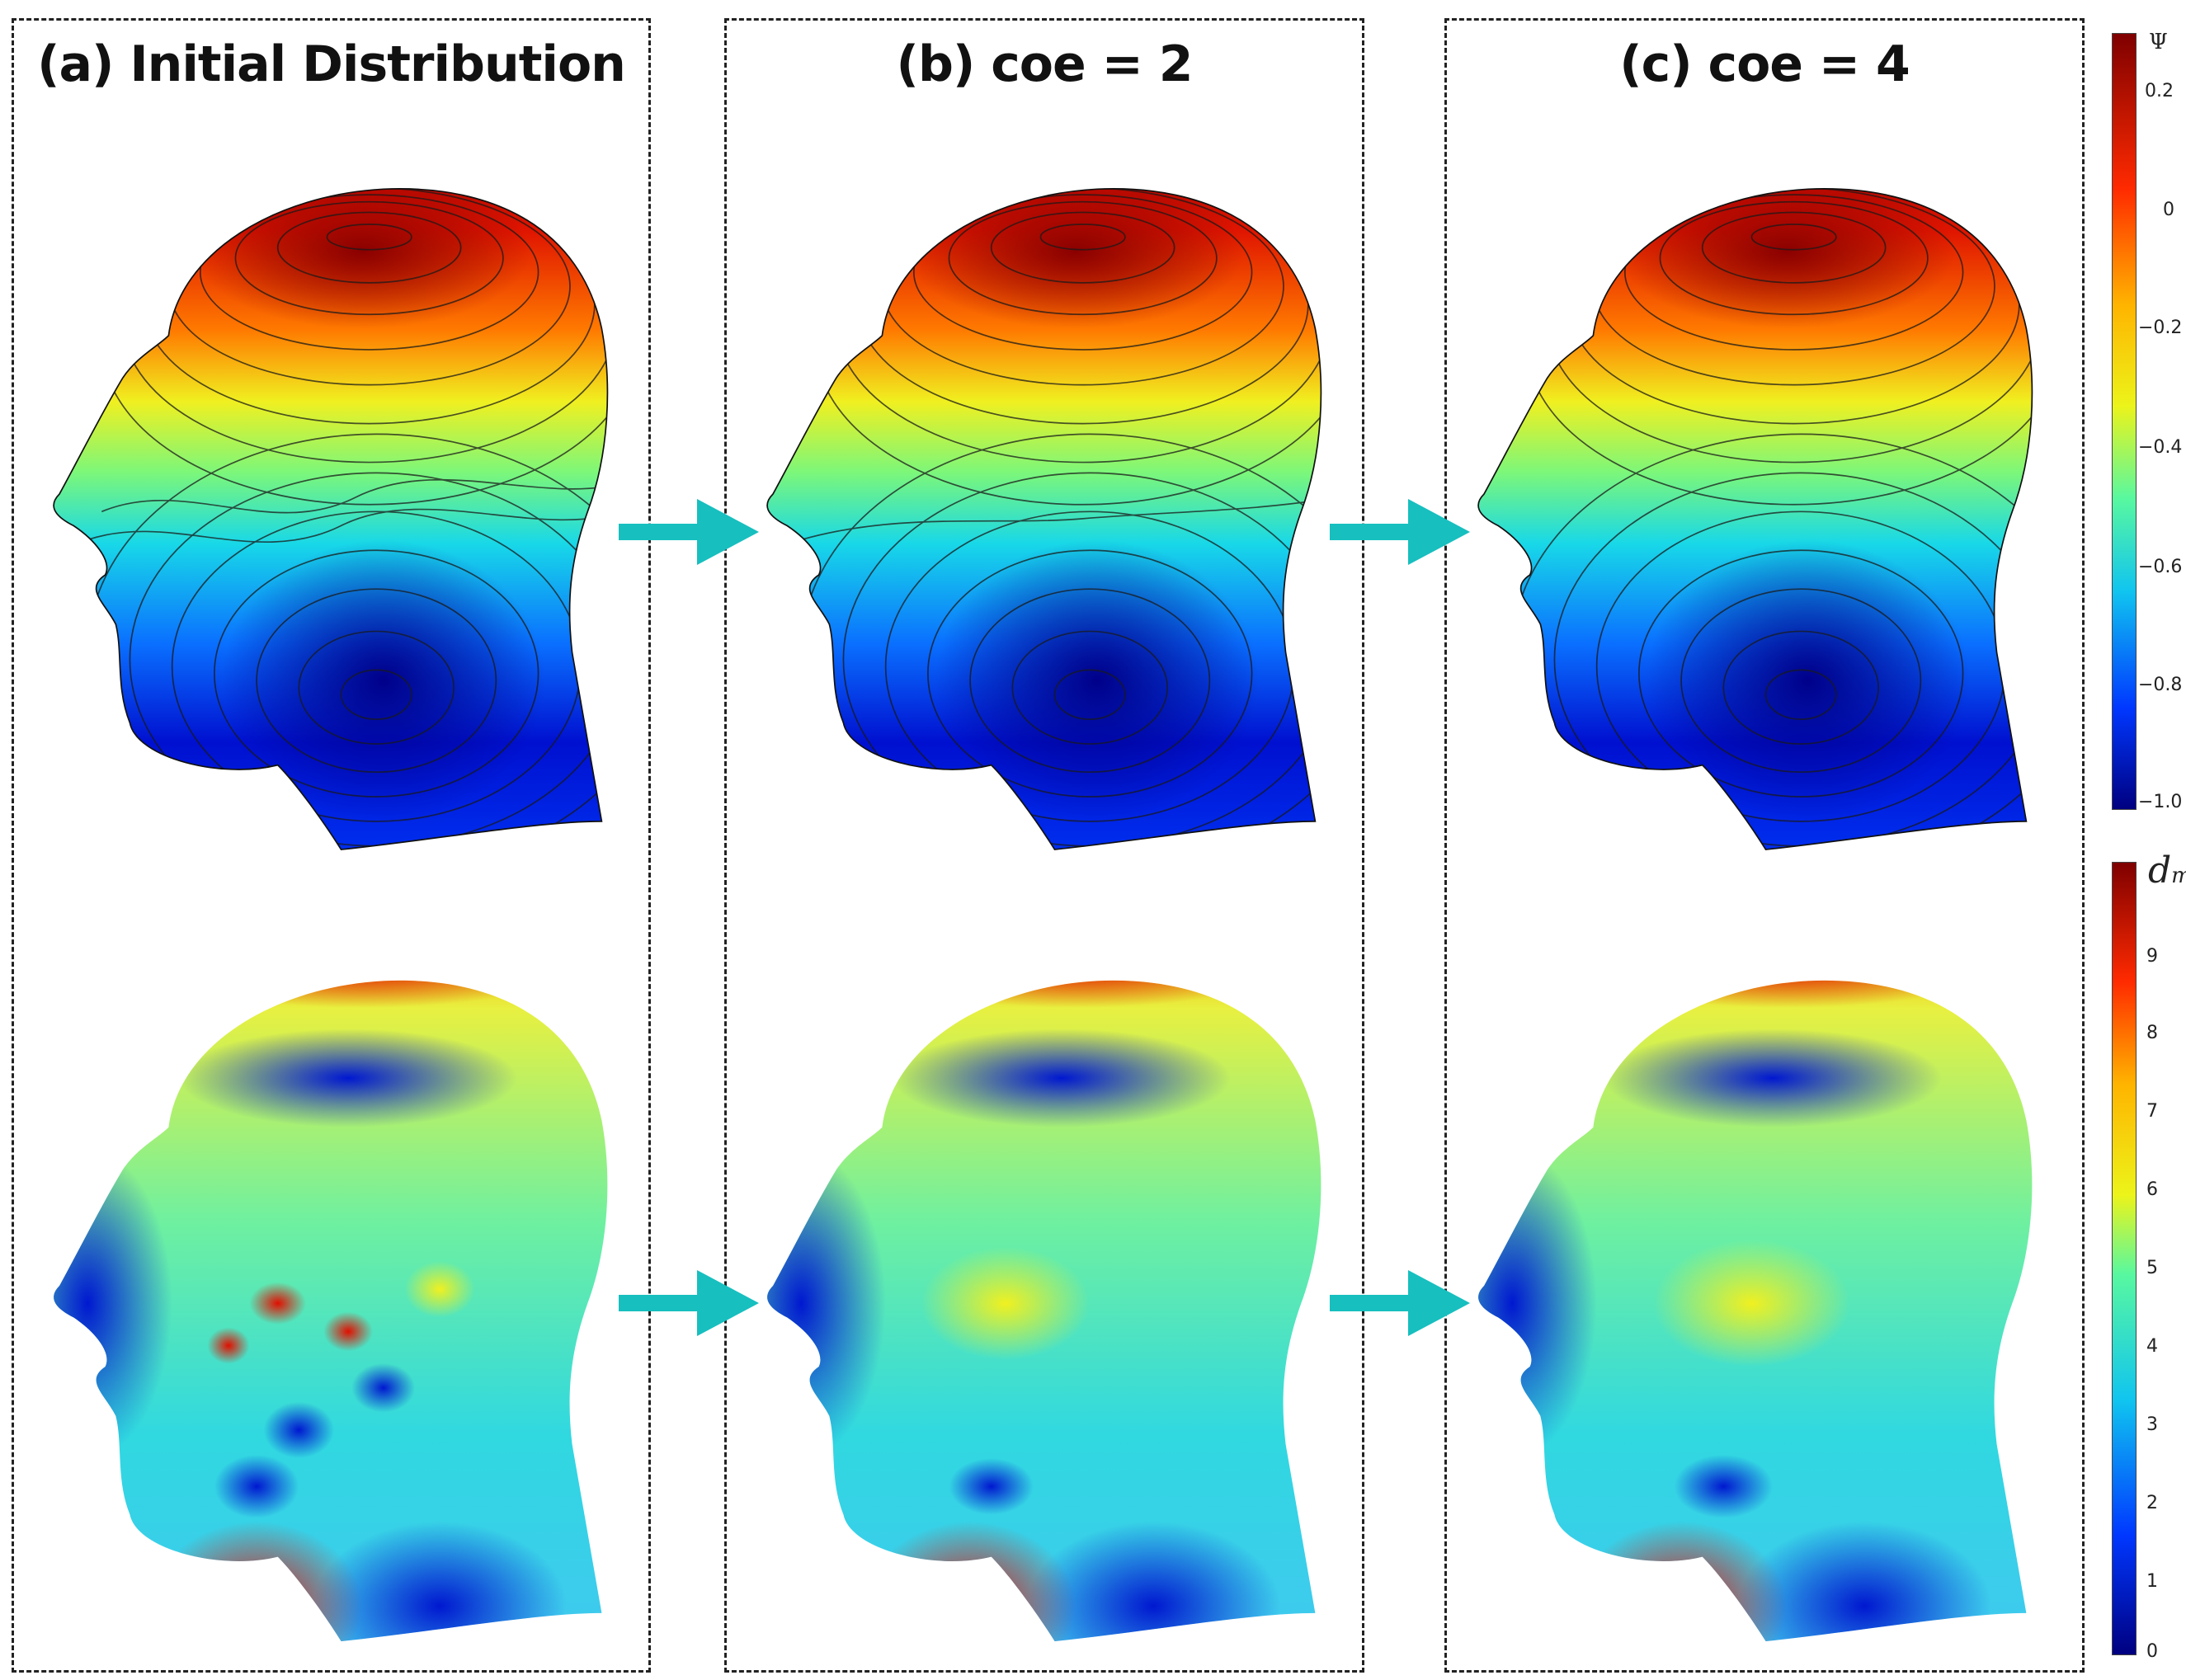  I want to click on colorbar-psi-tick: 0.2, so click(2159, 91).